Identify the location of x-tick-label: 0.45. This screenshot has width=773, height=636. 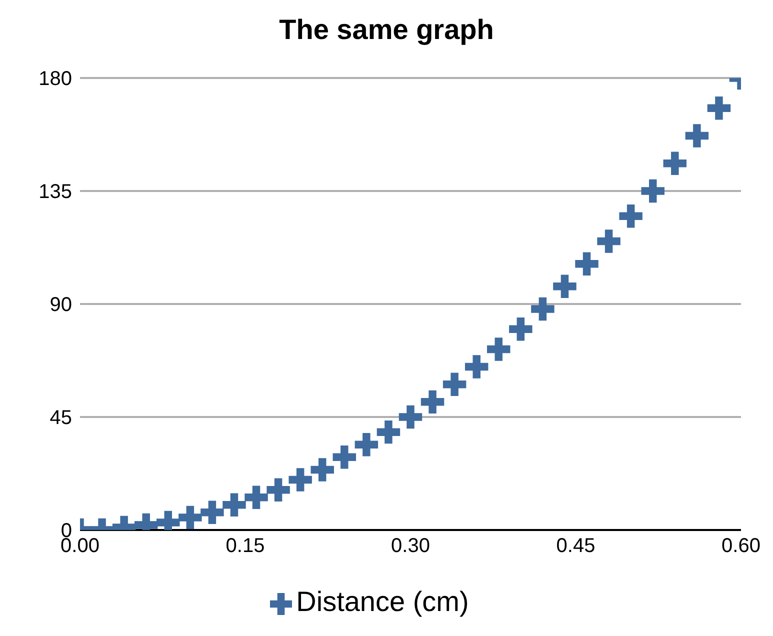
(576, 546).